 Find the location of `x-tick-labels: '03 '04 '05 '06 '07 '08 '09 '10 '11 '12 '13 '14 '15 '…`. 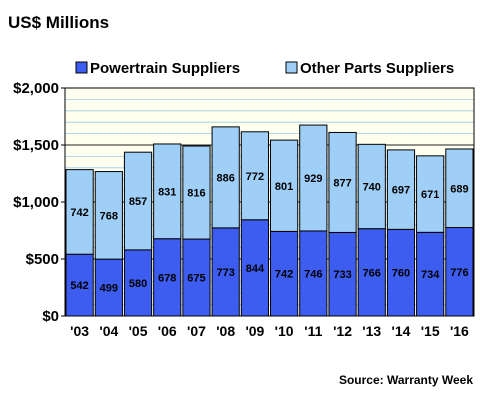

x-tick-labels: '03 '04 '05 '06 '07 '08 '09 '10 '11 '12 '13 '14 '15 '… is located at coordinates (269, 331).